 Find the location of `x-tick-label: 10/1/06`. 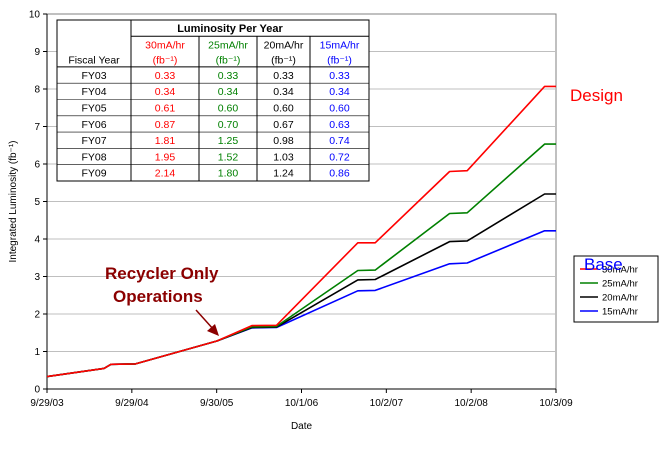

x-tick-label: 10/1/06 is located at coordinates (302, 403).